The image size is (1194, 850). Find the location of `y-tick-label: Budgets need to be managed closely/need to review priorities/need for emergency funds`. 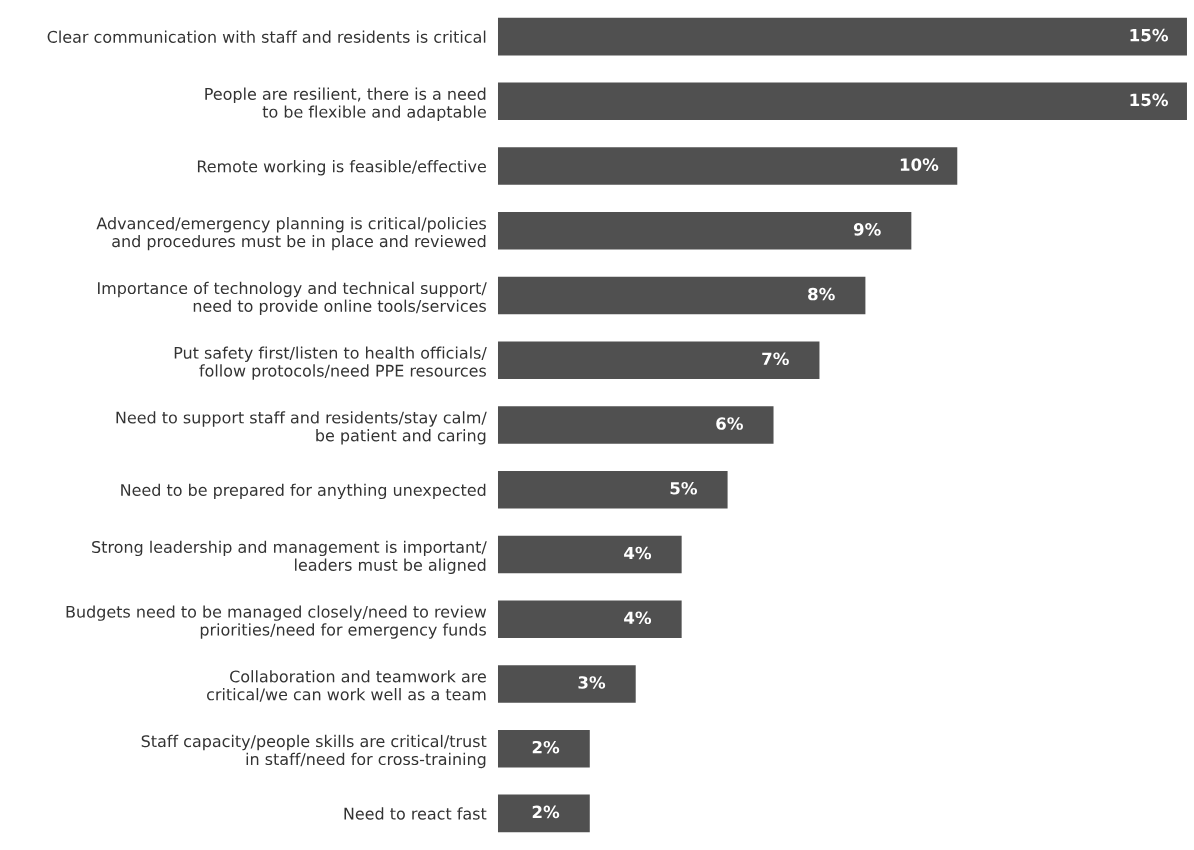

y-tick-label: Budgets need to be managed closely/need to review priorities/need for emergency funds is located at coordinates (276, 622).